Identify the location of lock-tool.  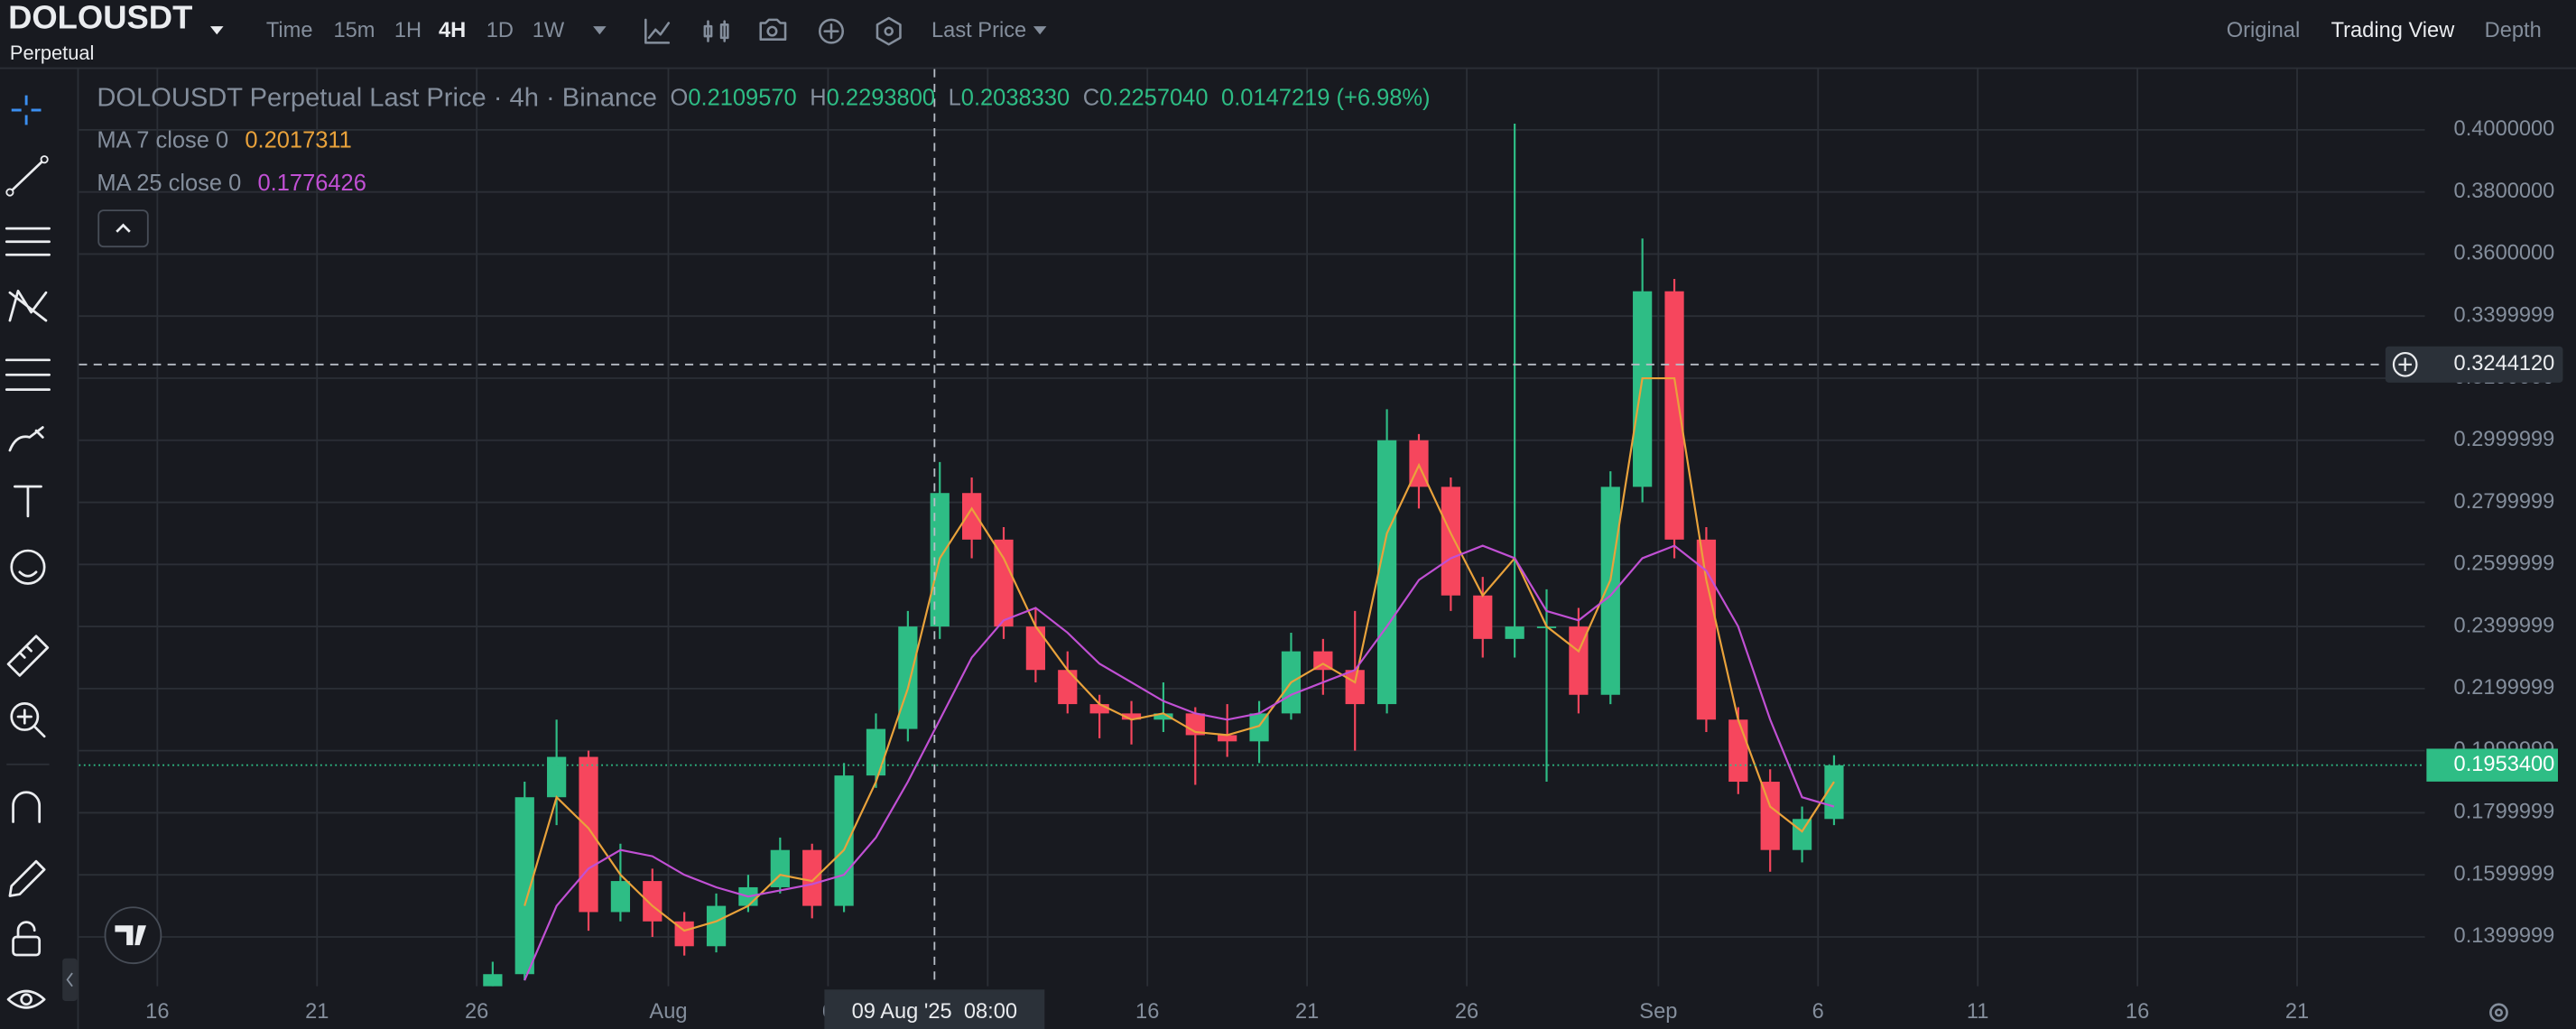
(27, 946).